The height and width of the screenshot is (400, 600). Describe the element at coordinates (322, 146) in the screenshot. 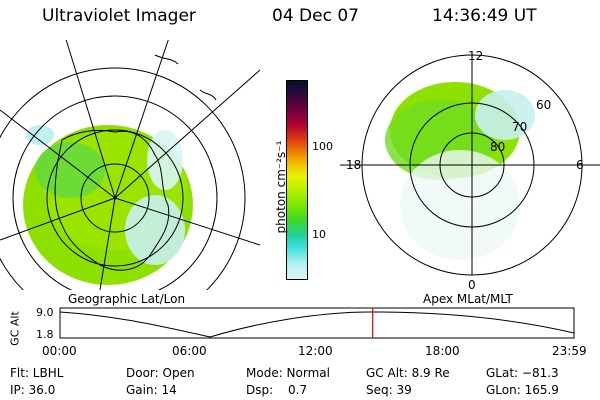

I see `colorbar-tick-100: 100` at that location.